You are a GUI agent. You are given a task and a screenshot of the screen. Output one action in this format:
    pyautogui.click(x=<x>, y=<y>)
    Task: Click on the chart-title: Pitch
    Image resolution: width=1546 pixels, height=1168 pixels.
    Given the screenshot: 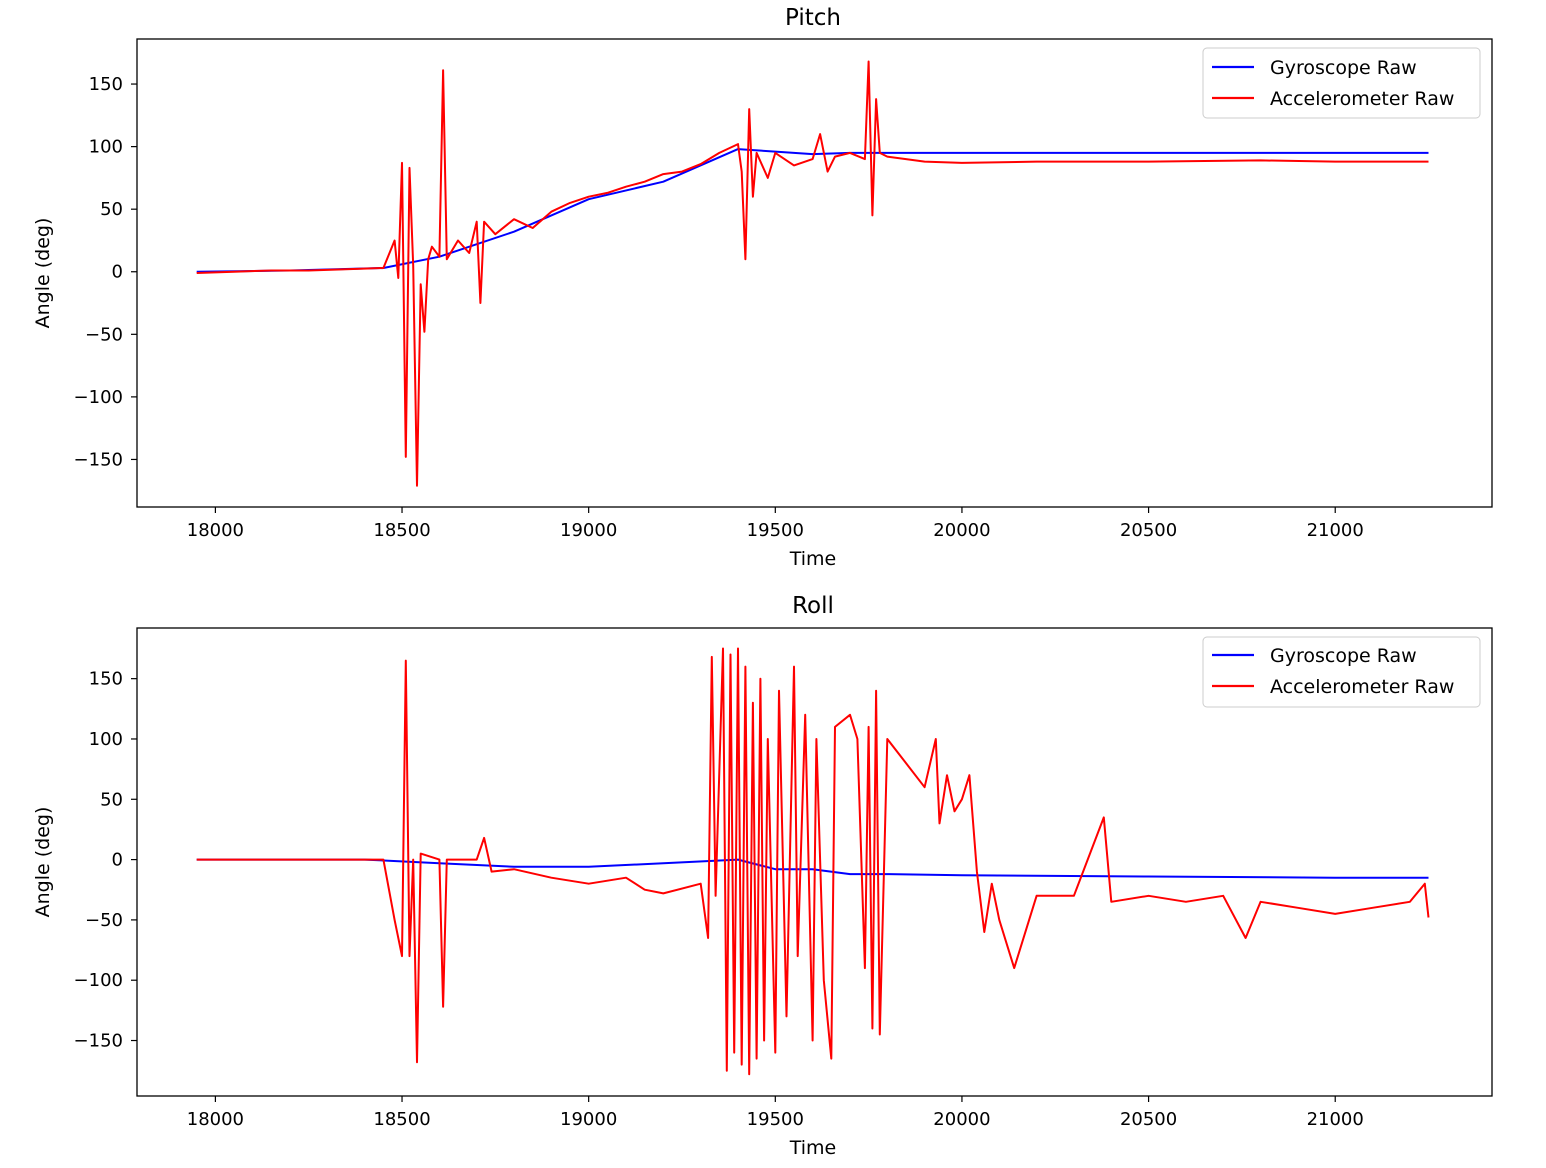 What is the action you would take?
    pyautogui.click(x=813, y=18)
    